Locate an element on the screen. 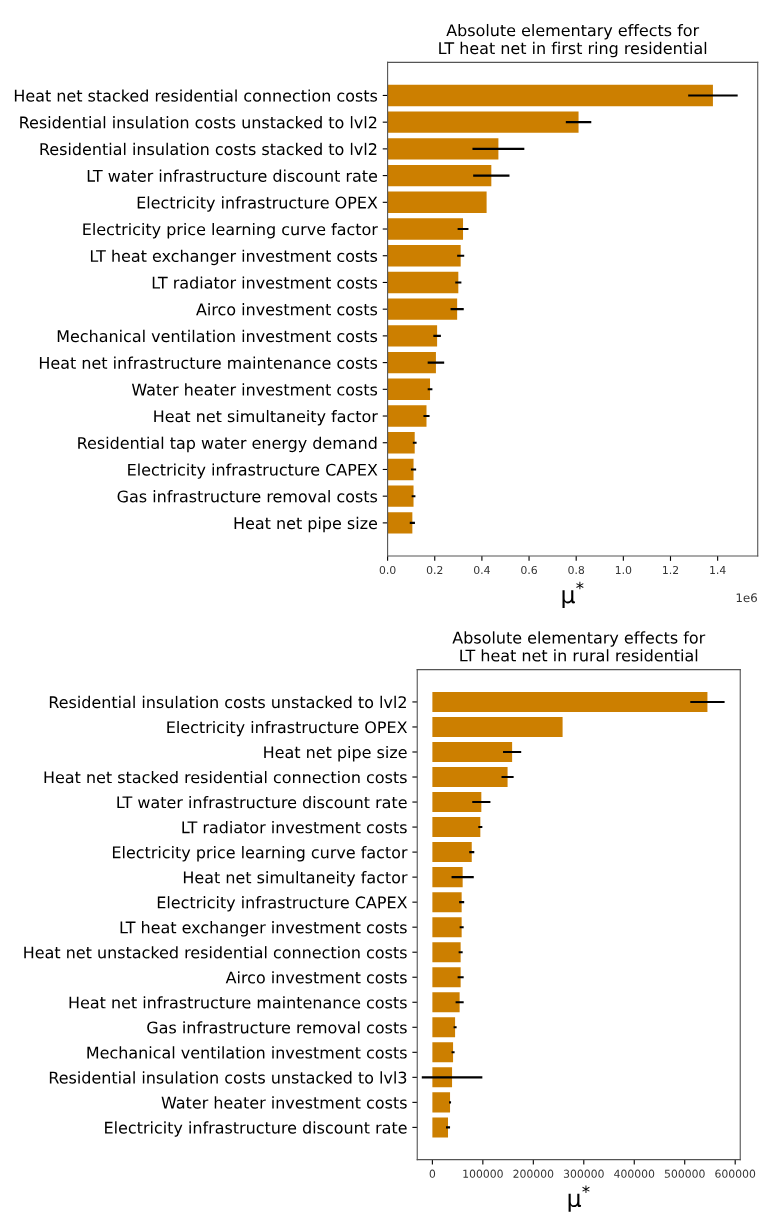 The height and width of the screenshot is (1222, 760). chart-title: Absolute elementary effects for LT heat net in first ring residential is located at coordinates (573, 40).